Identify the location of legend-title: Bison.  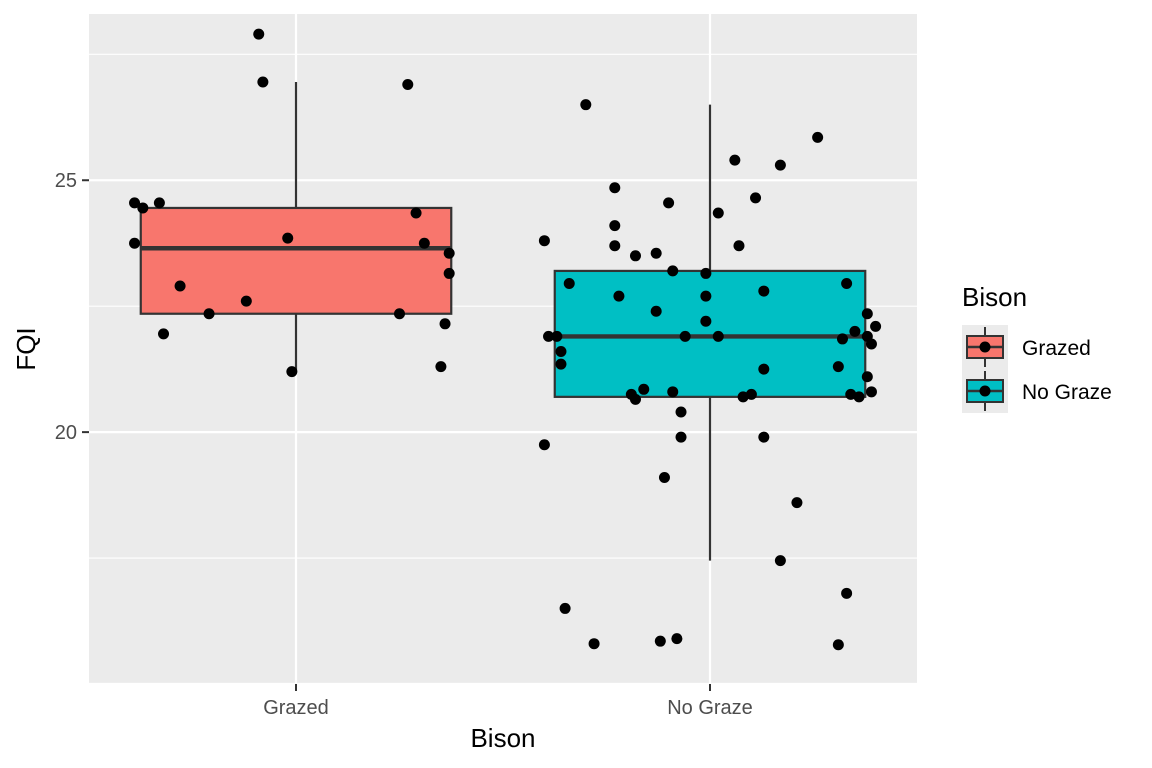
(994, 297).